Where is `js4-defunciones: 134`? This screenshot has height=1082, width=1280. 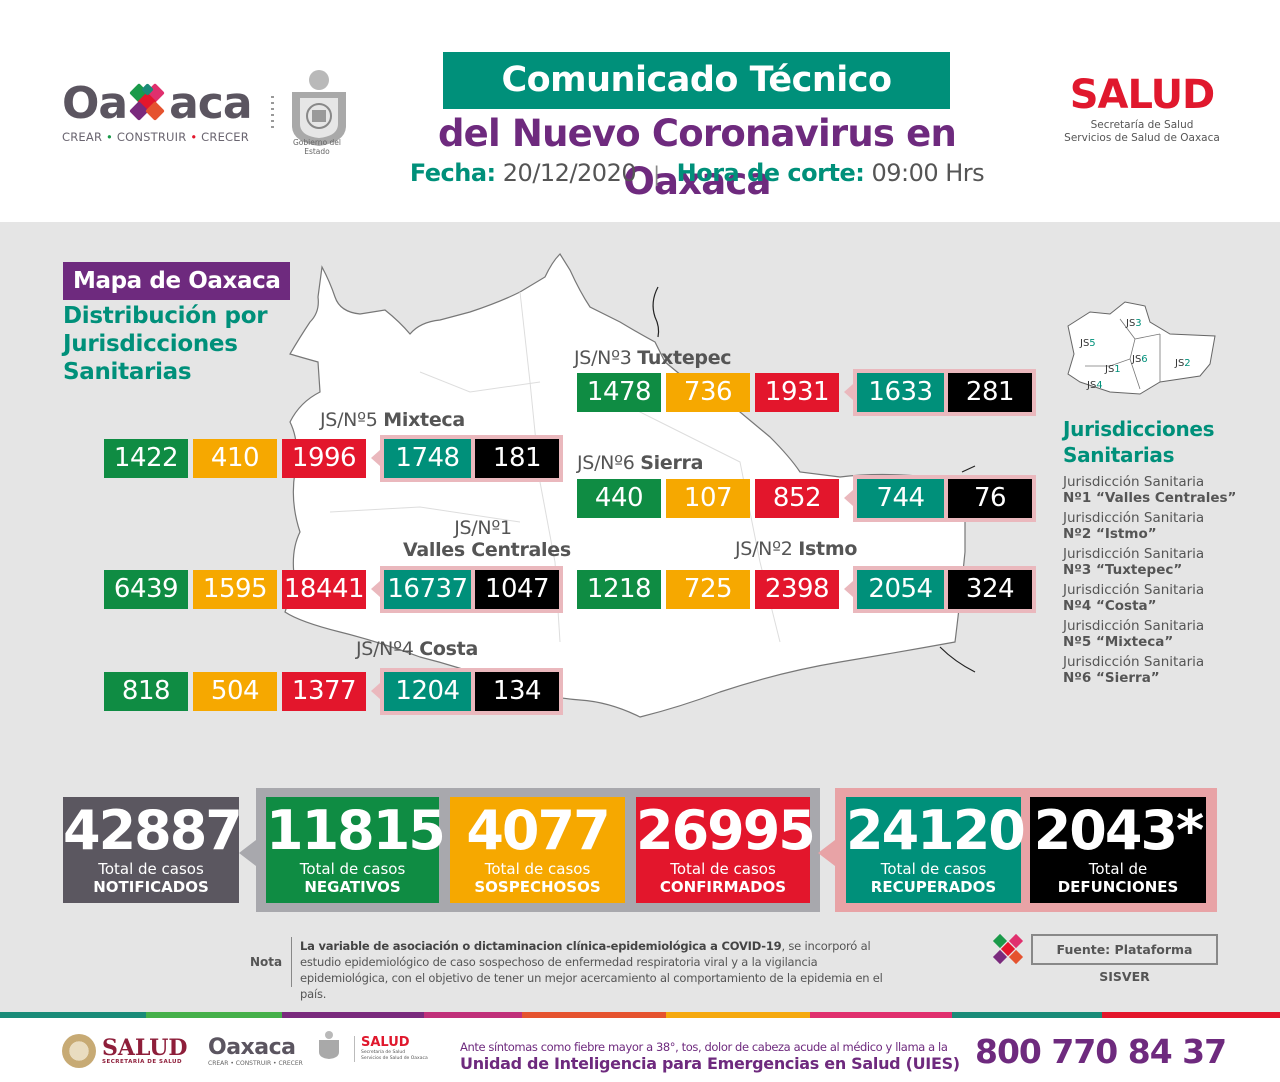
js4-defunciones: 134 is located at coordinates (517, 691).